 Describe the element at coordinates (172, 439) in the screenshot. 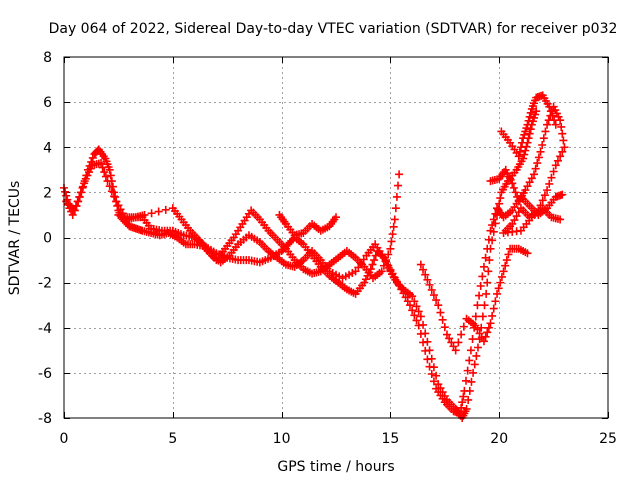

I see `x-tick-label: 5` at that location.